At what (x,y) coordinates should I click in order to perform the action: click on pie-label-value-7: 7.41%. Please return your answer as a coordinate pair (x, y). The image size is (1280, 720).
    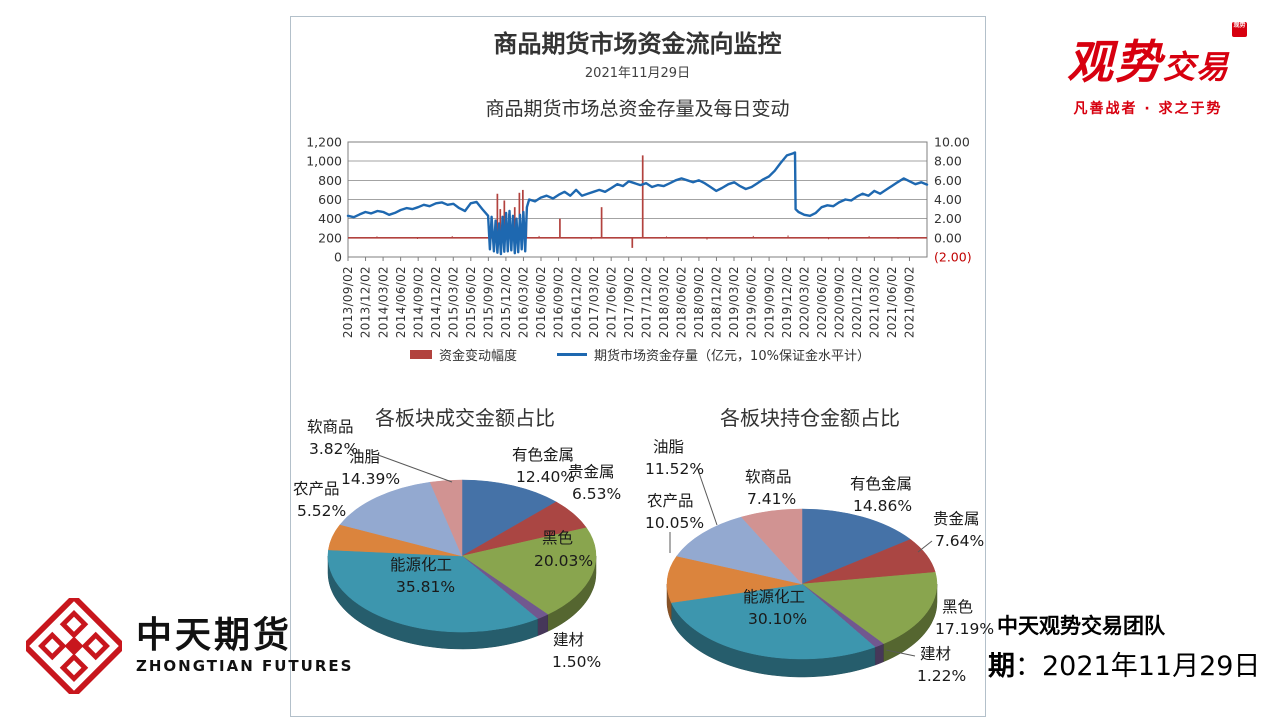
    Looking at the image, I should click on (771, 499).